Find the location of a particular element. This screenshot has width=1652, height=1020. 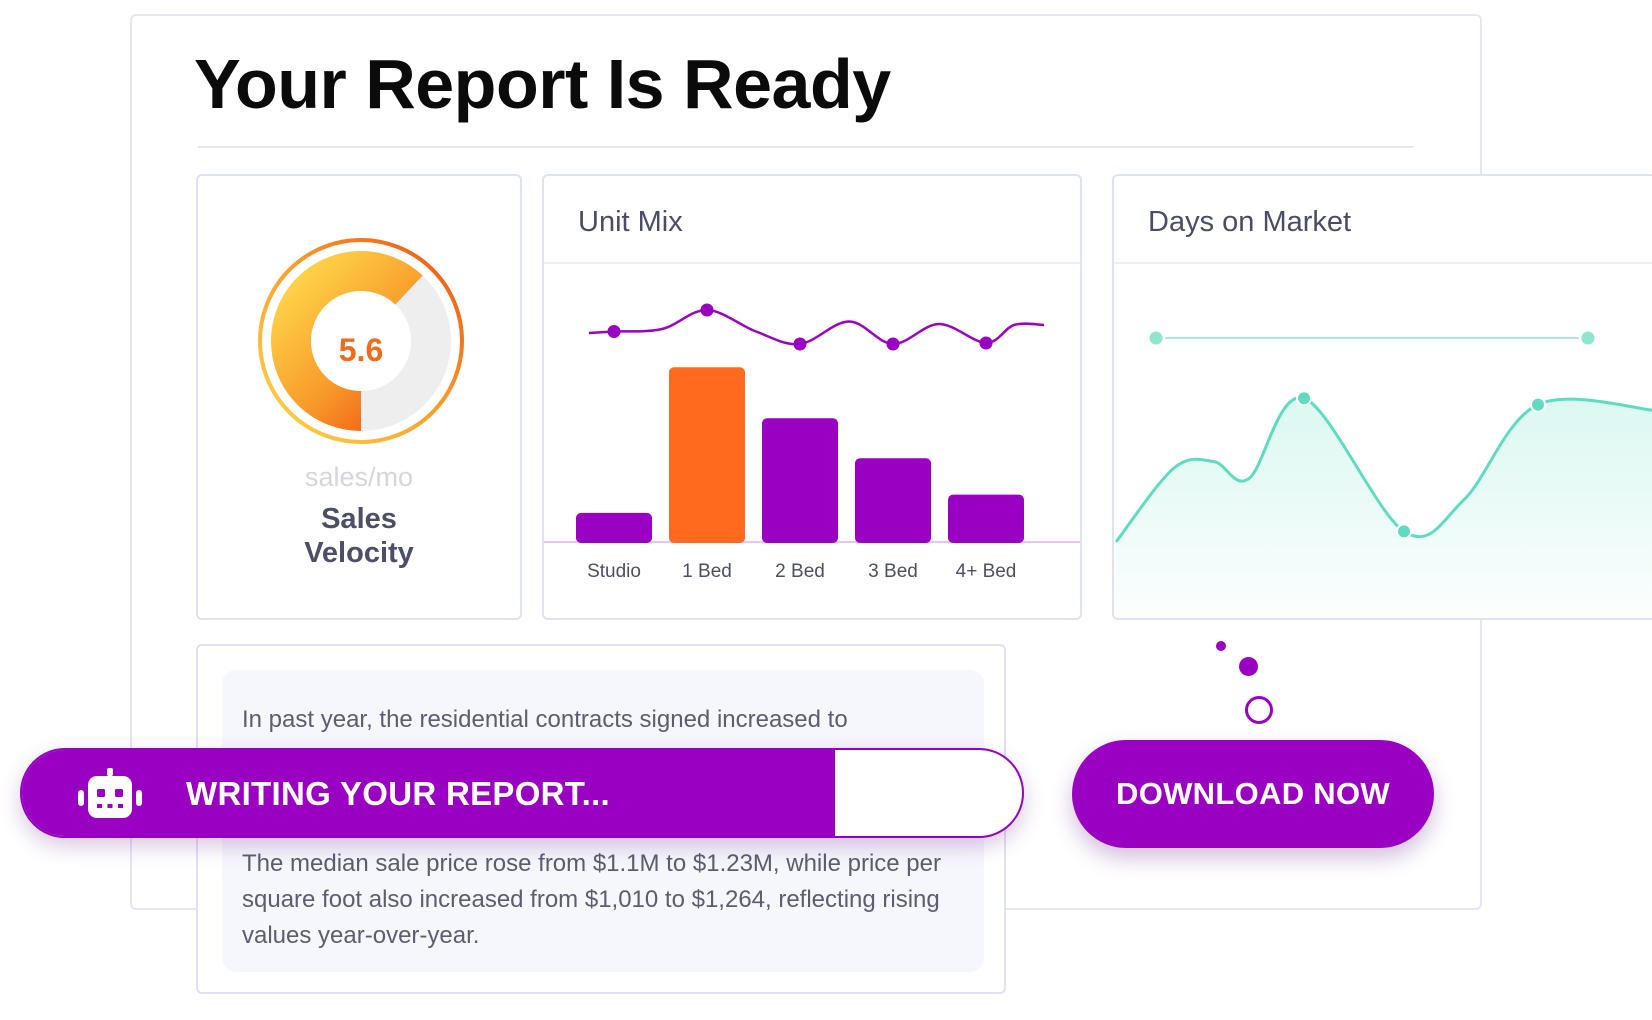

velocity-label-line-1: Sales is located at coordinates (359, 519).